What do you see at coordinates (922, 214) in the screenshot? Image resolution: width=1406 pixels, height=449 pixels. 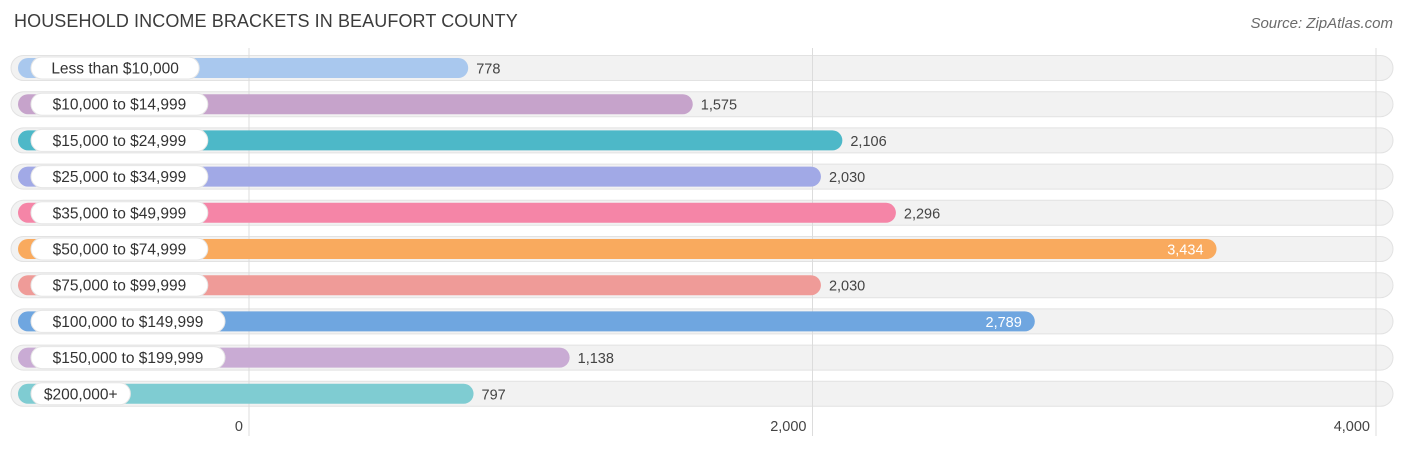 I see `value-label: 2,296` at bounding box center [922, 214].